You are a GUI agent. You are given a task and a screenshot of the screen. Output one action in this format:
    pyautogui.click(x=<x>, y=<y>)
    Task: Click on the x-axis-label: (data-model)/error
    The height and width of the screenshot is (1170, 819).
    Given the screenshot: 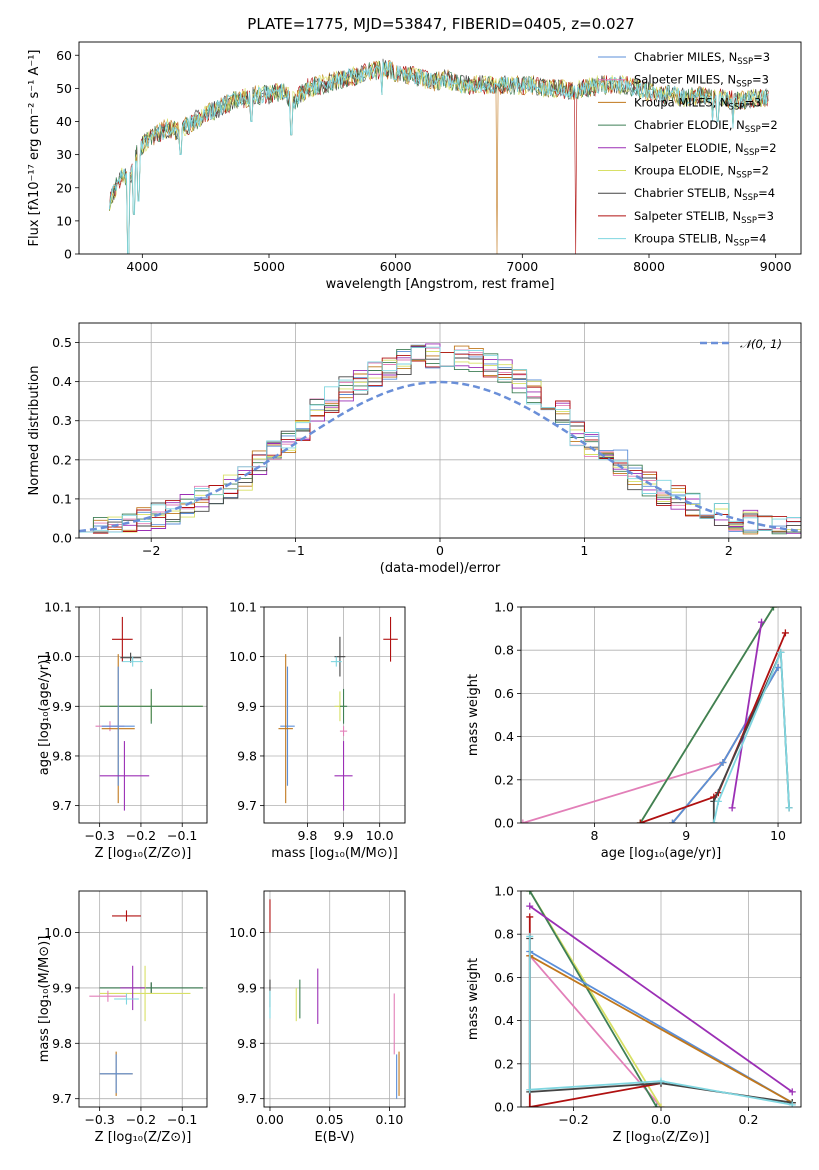 What is the action you would take?
    pyautogui.click(x=440, y=568)
    